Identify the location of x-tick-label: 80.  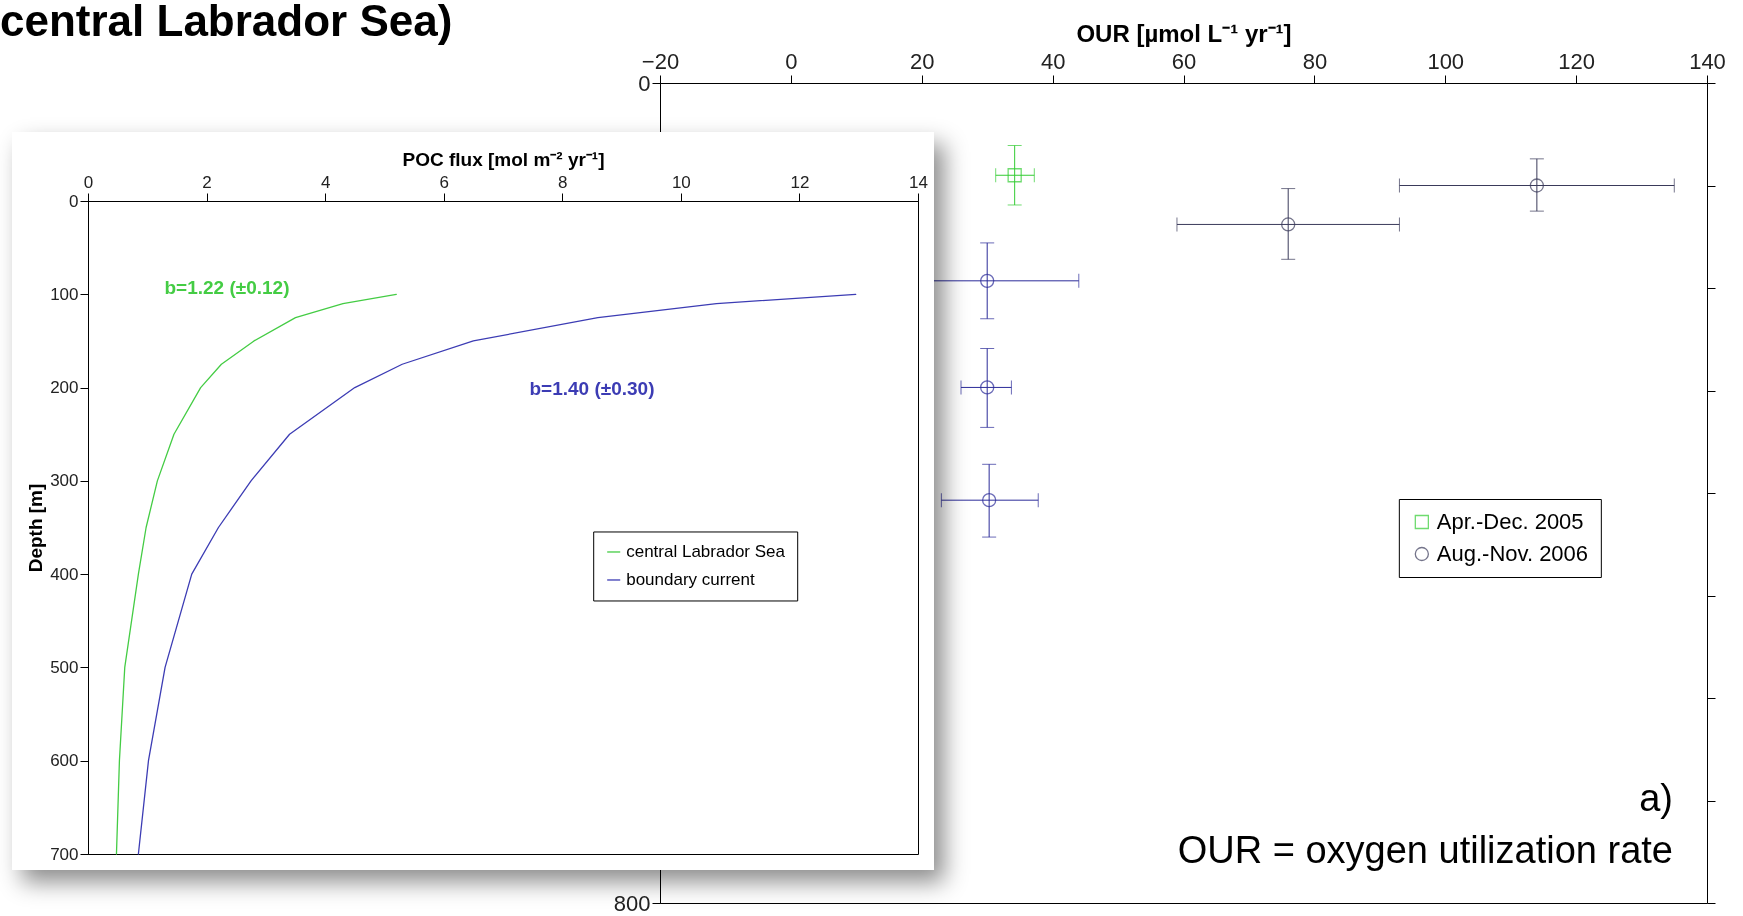
(1315, 61).